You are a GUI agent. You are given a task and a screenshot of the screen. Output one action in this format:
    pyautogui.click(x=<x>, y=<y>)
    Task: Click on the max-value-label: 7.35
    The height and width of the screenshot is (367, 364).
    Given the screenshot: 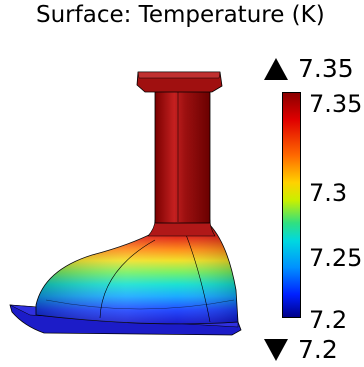 What is the action you would take?
    pyautogui.click(x=326, y=68)
    